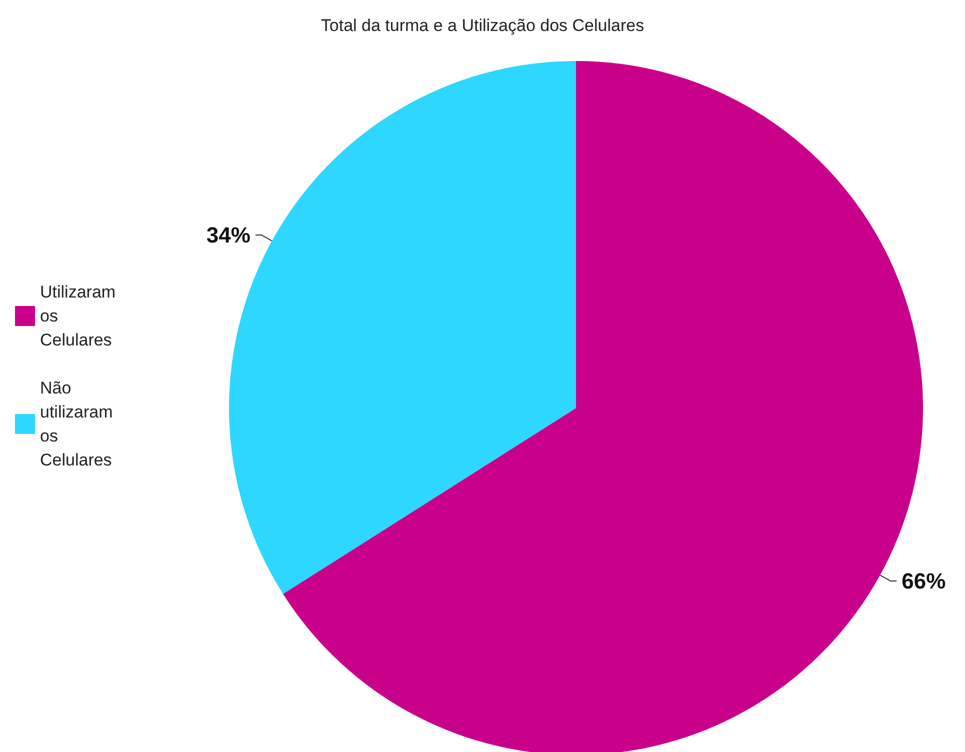 This screenshot has width=965, height=752. Describe the element at coordinates (79, 424) in the screenshot. I see `legend-label: Não utilizaram os Celulares` at that location.